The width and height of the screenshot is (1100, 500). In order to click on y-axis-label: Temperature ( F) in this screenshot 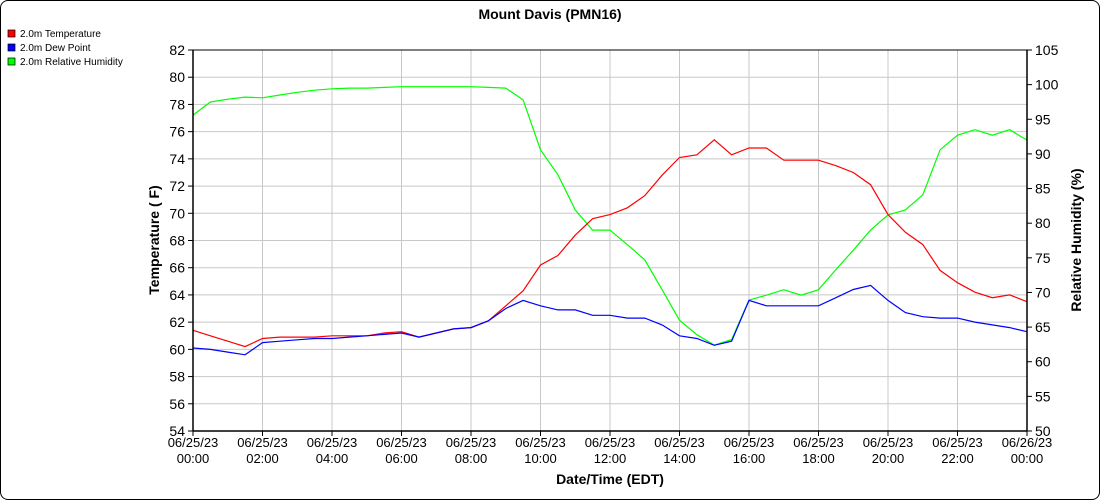, I will do `click(154, 239)`.